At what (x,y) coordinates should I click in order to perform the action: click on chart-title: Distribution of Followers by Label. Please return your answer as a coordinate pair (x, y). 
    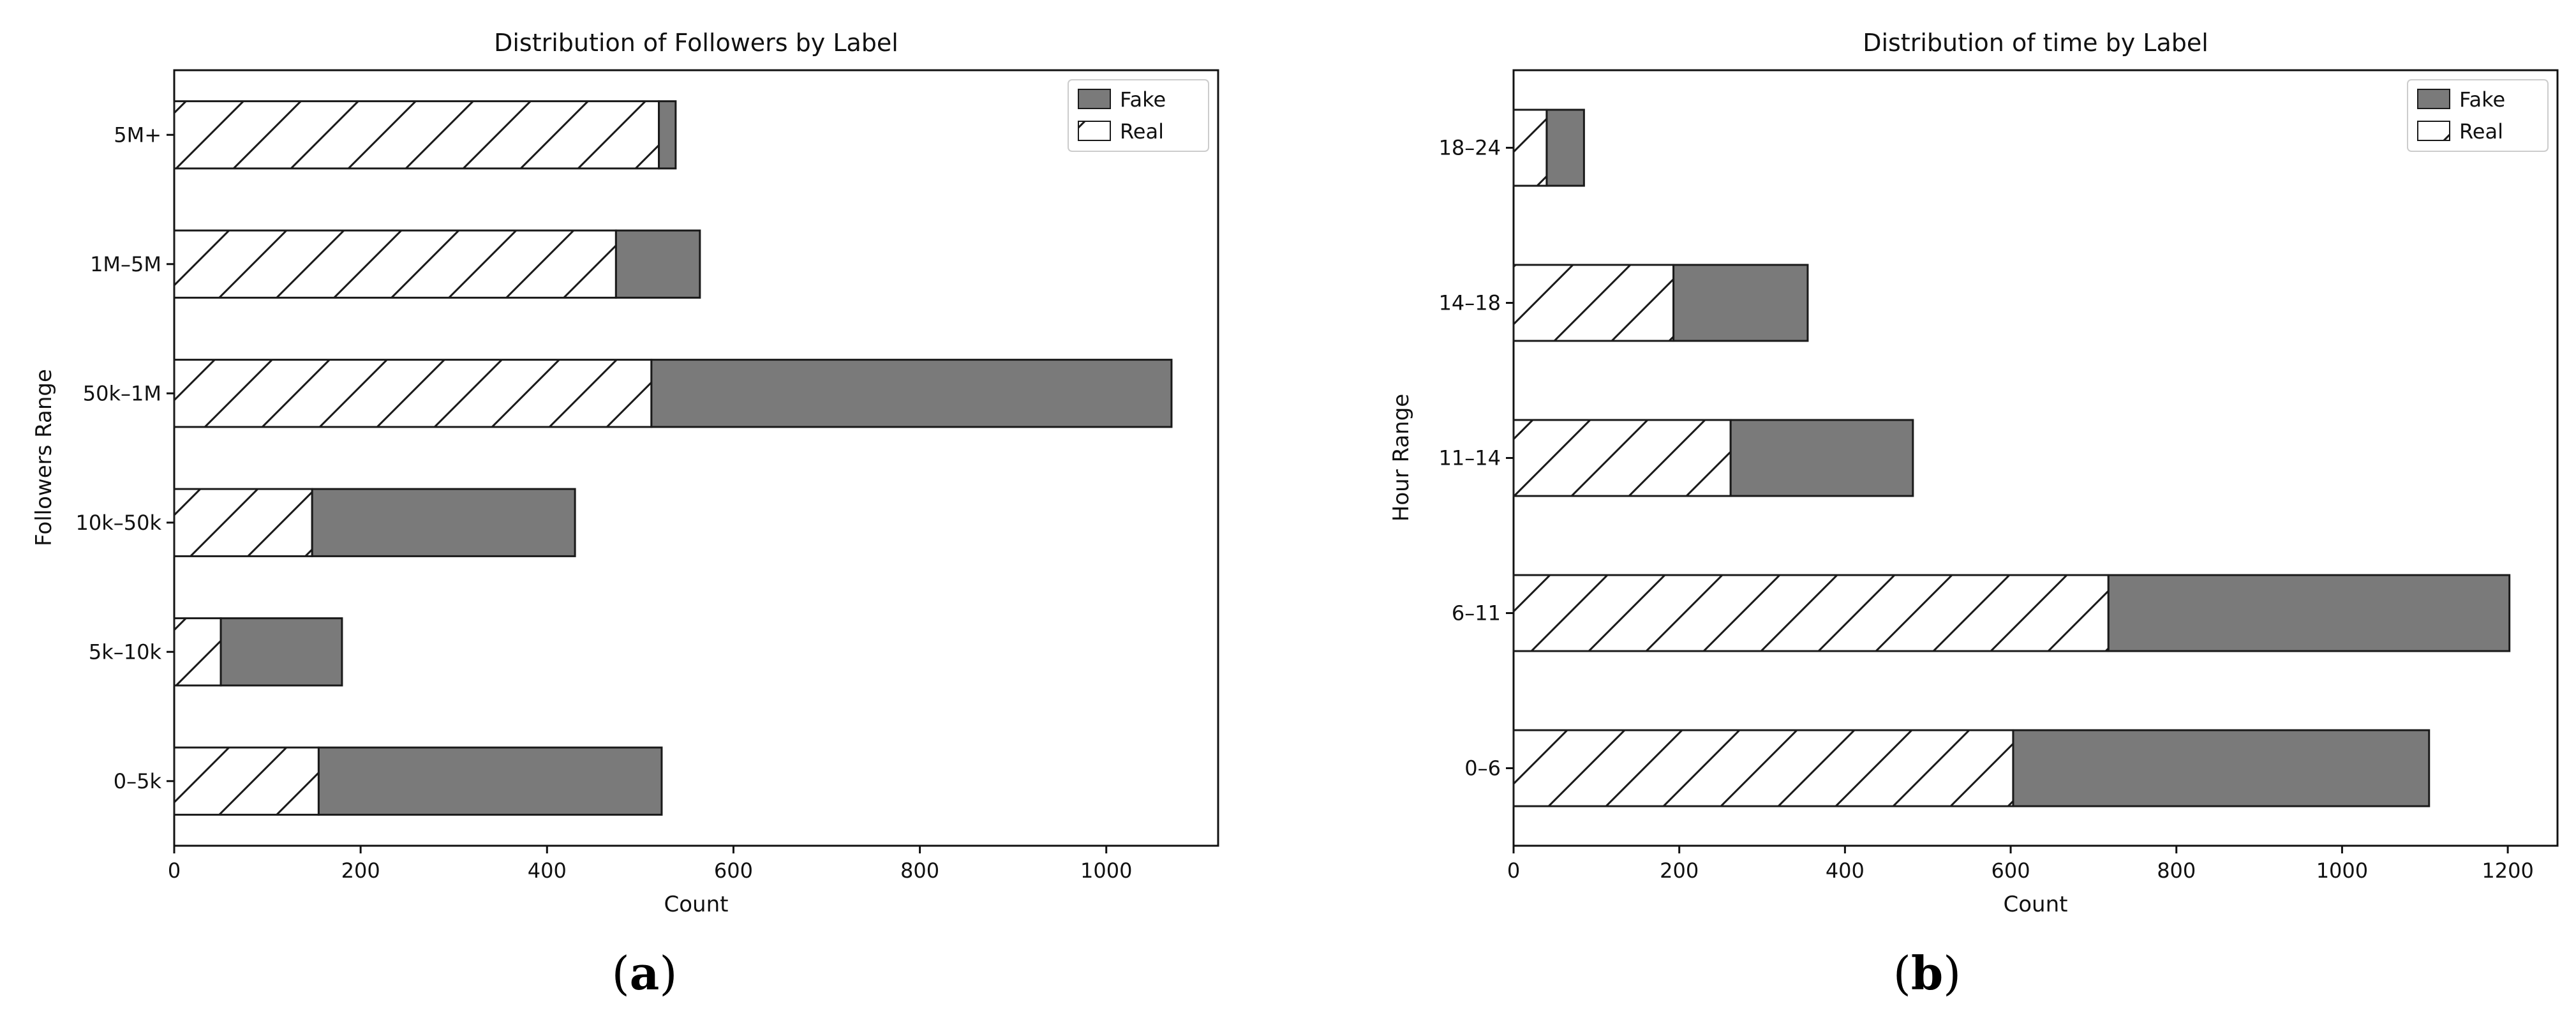
    Looking at the image, I should click on (696, 43).